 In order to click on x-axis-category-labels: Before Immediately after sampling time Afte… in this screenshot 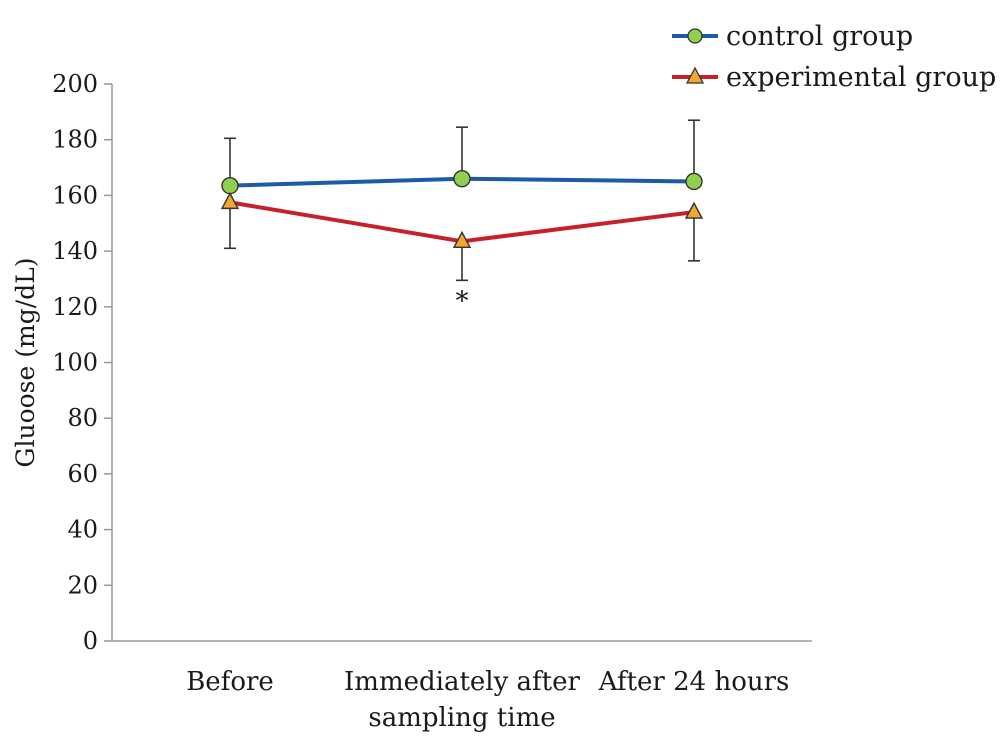, I will do `click(487, 700)`.